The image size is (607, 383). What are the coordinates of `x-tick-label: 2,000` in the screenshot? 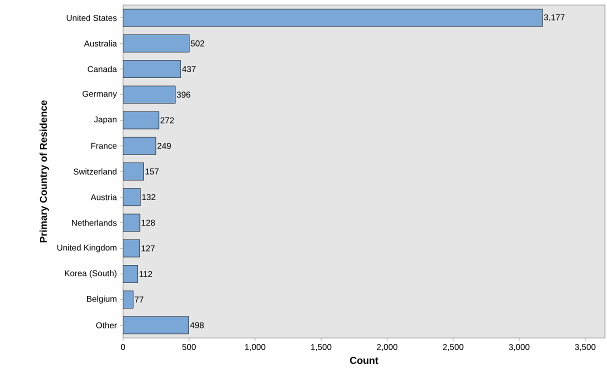 It's located at (387, 348).